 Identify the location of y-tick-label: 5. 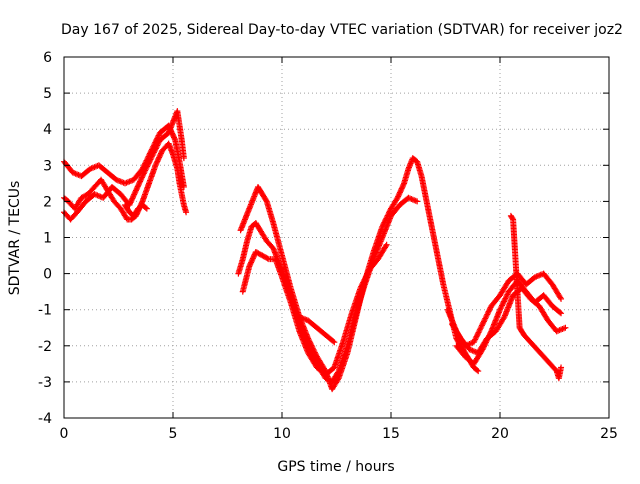
(47, 94).